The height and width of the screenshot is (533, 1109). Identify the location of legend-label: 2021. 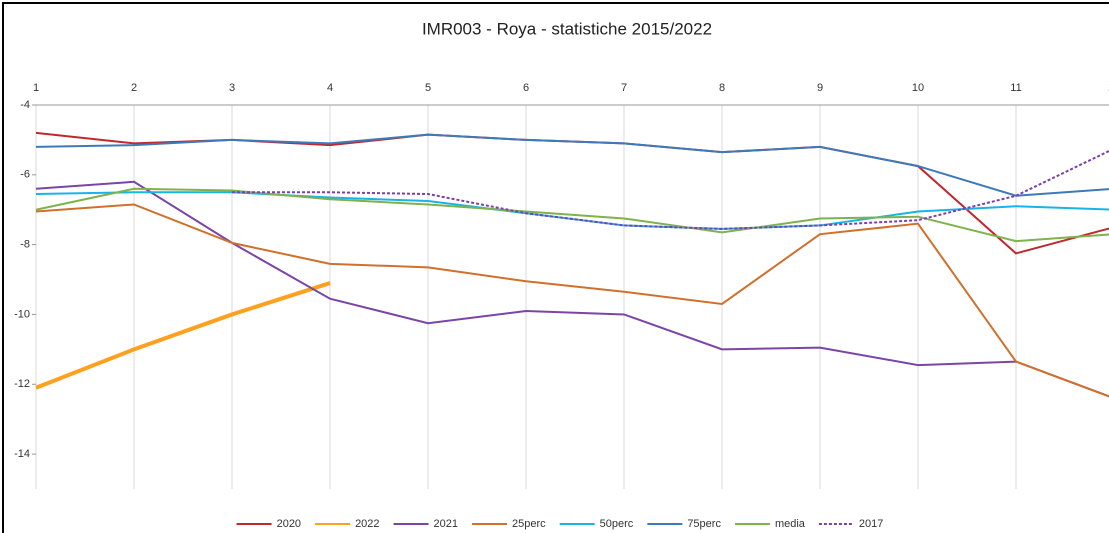
(446, 524).